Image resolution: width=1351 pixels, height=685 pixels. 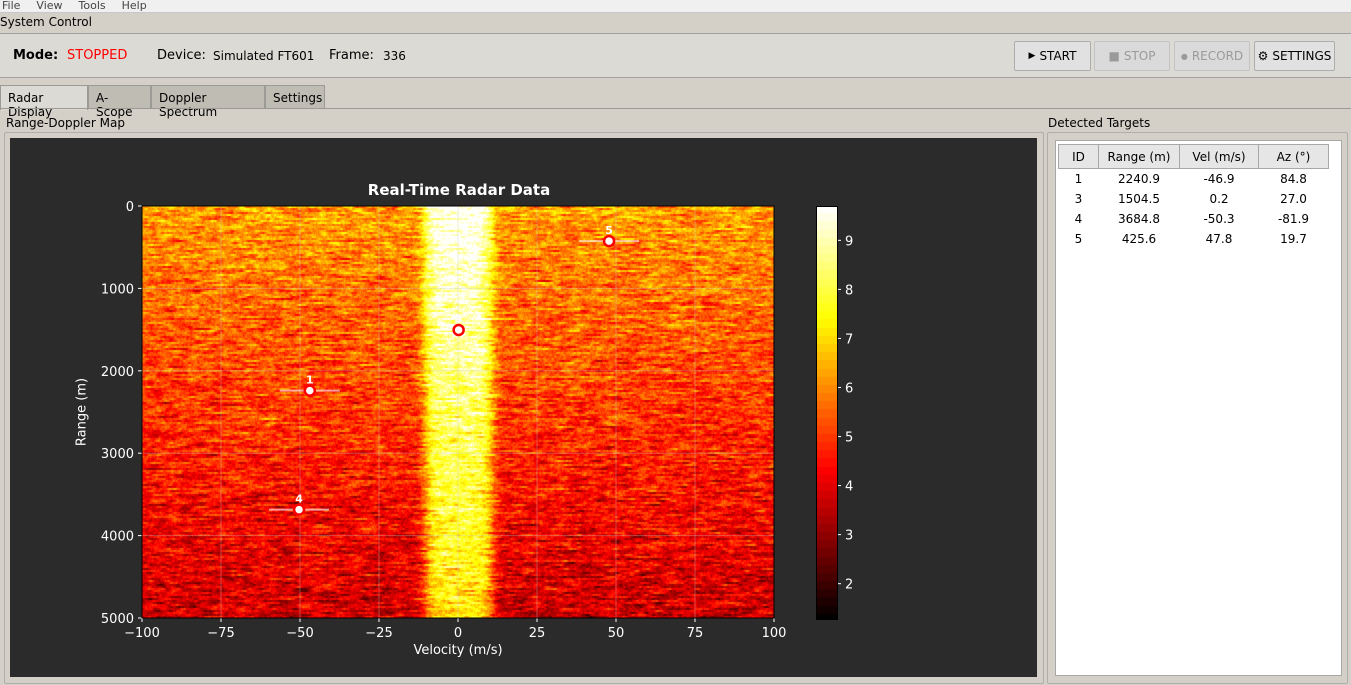 What do you see at coordinates (117, 289) in the screenshot?
I see `y-tick-label: 1000` at bounding box center [117, 289].